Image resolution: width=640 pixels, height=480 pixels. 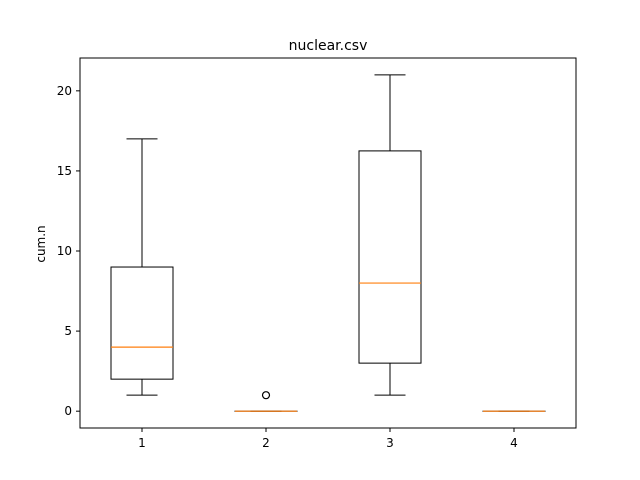 I want to click on y-tick-label: 10, so click(x=64, y=251).